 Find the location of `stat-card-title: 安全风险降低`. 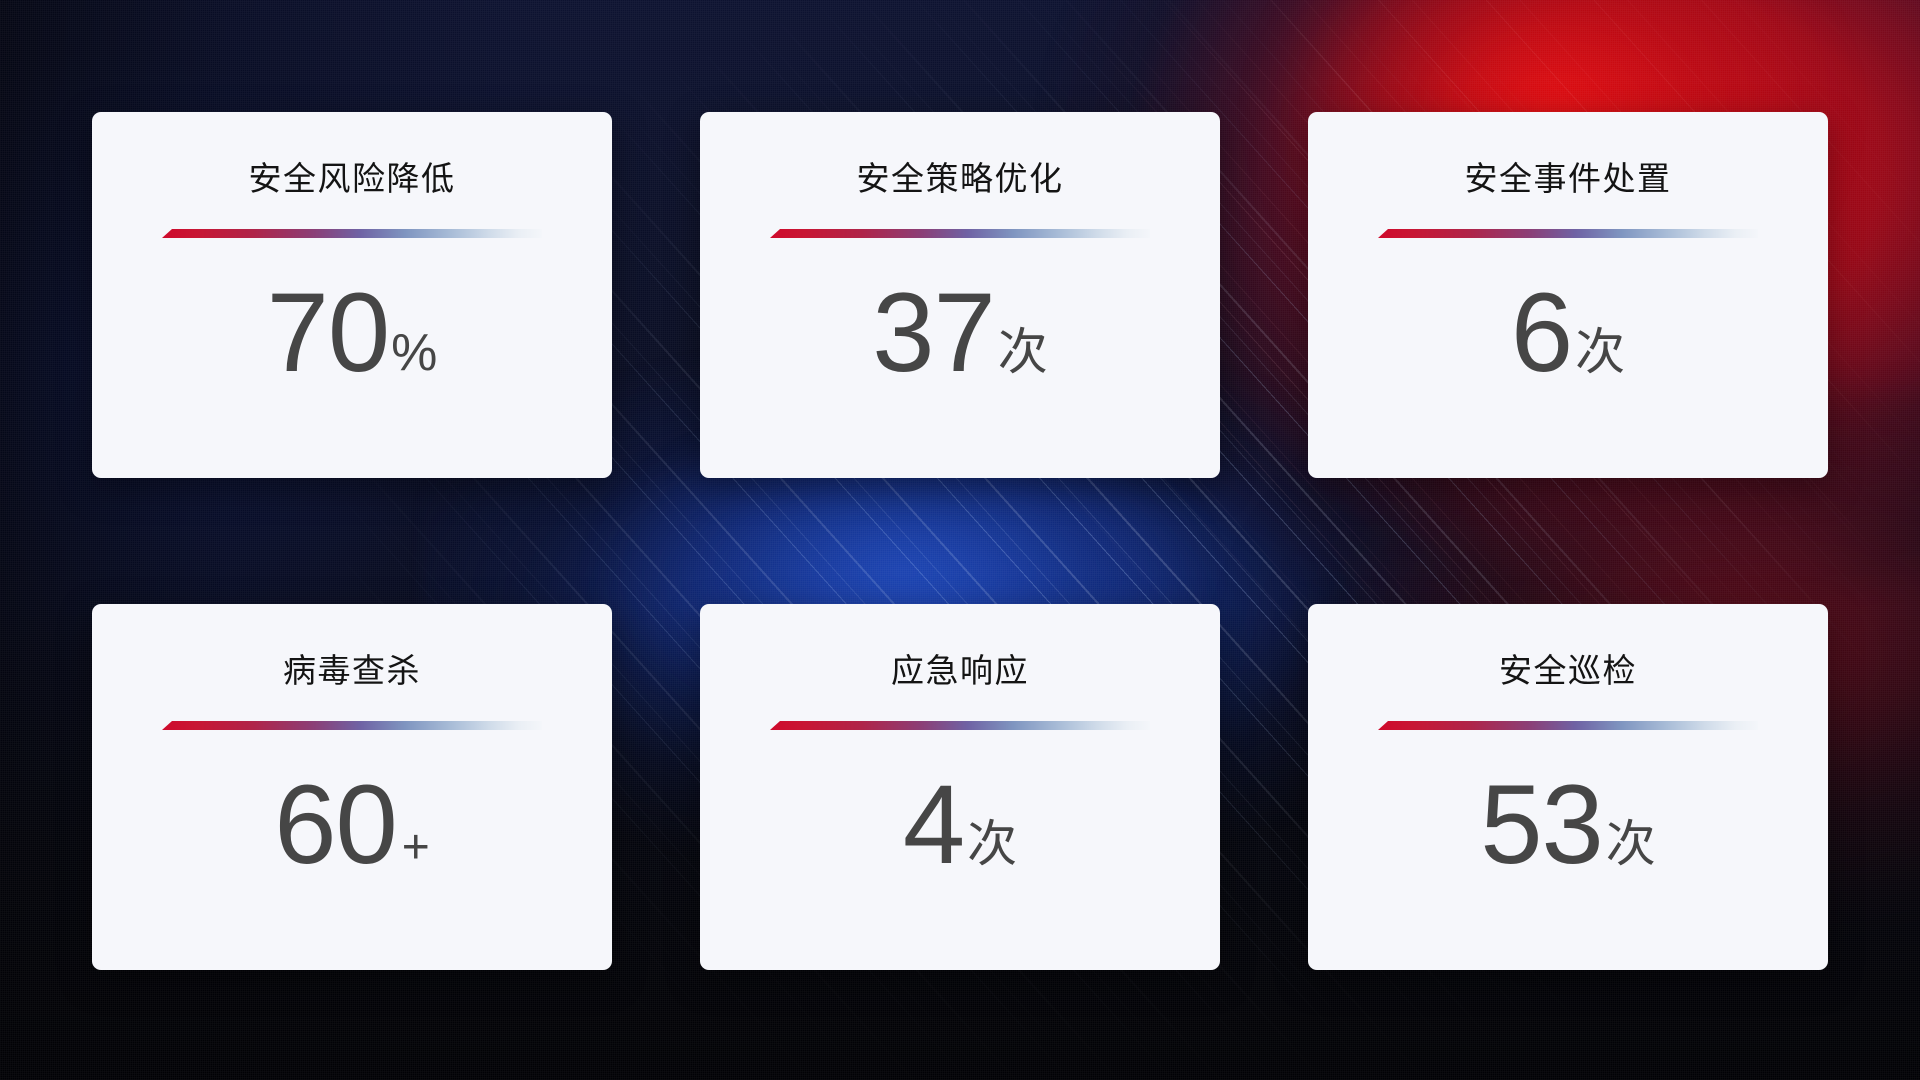

stat-card-title: 安全风险降低 is located at coordinates (352, 178).